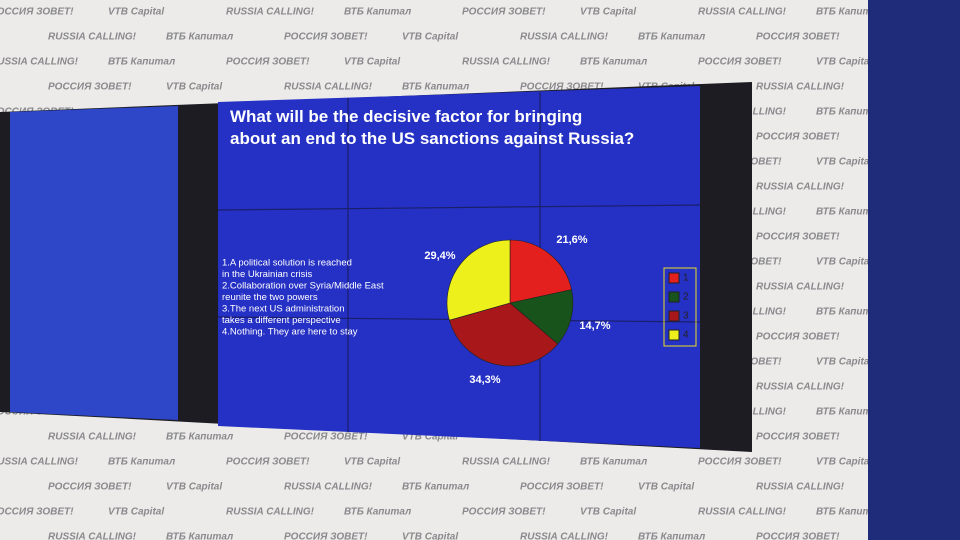  Describe the element at coordinates (439, 256) in the screenshot. I see `value-label: 29,4%` at that location.